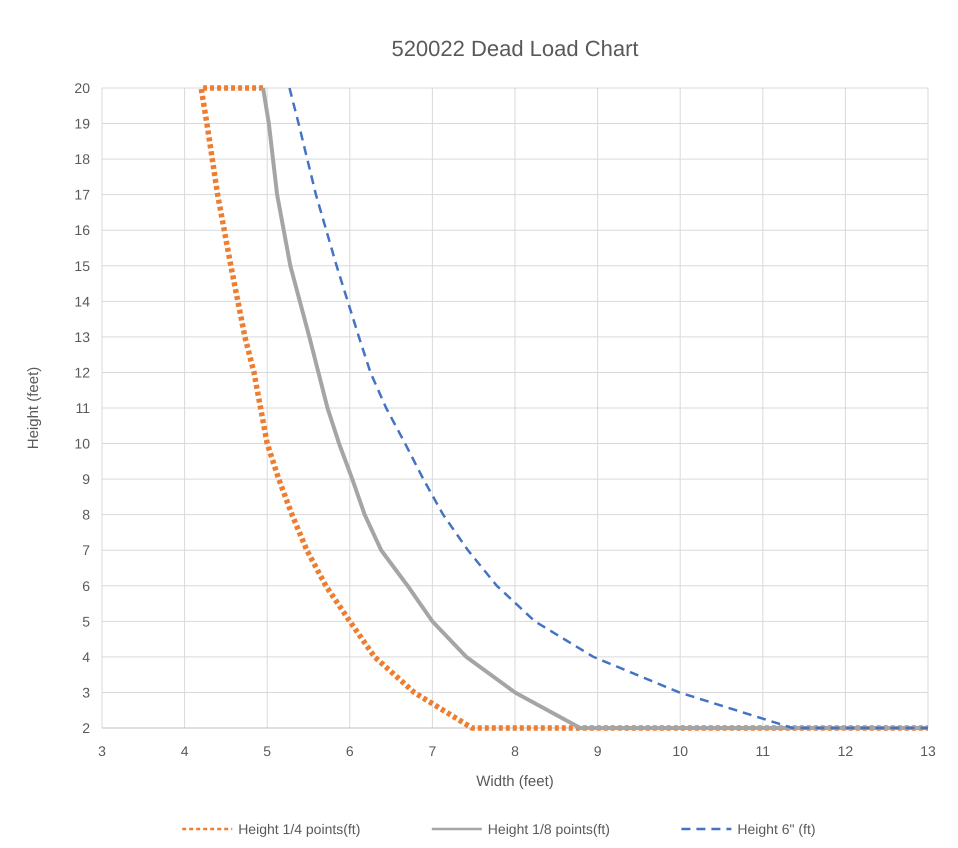 This screenshot has height=848, width=958. What do you see at coordinates (82, 301) in the screenshot?
I see `y-tick-label: 14` at bounding box center [82, 301].